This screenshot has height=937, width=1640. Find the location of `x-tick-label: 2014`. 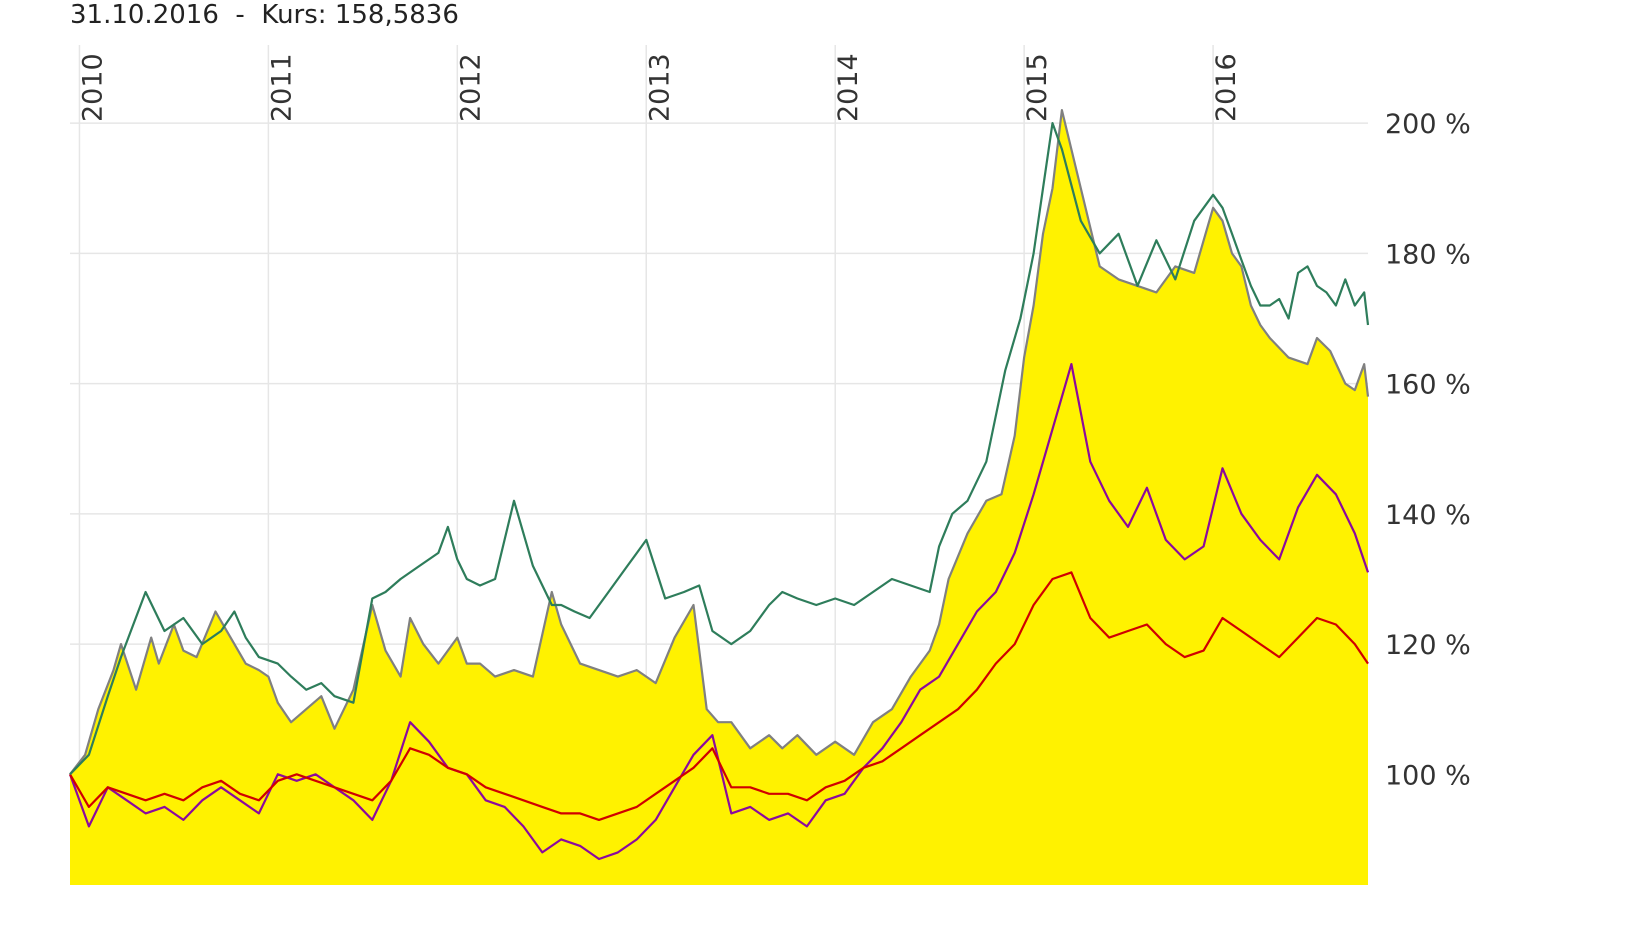

x-tick-label: 2014 is located at coordinates (848, 87).